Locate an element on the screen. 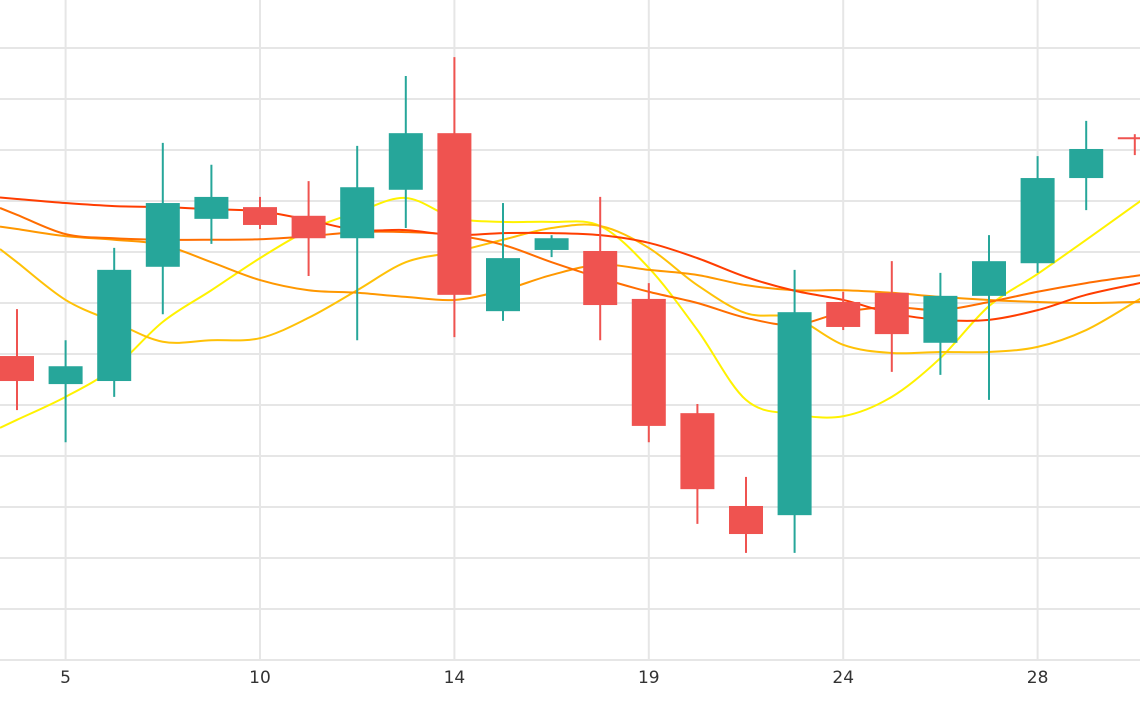 This screenshot has height=710, width=1140. x-tick-label: 19 is located at coordinates (649, 678).